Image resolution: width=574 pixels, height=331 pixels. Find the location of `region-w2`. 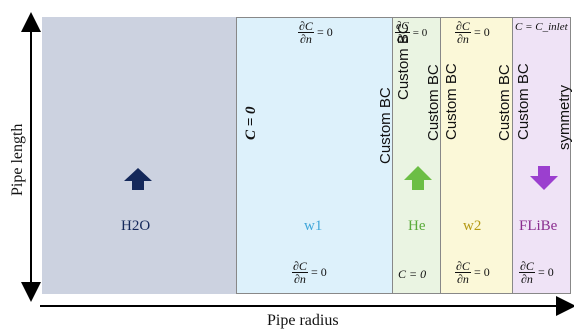

region-w2 is located at coordinates (477, 155).